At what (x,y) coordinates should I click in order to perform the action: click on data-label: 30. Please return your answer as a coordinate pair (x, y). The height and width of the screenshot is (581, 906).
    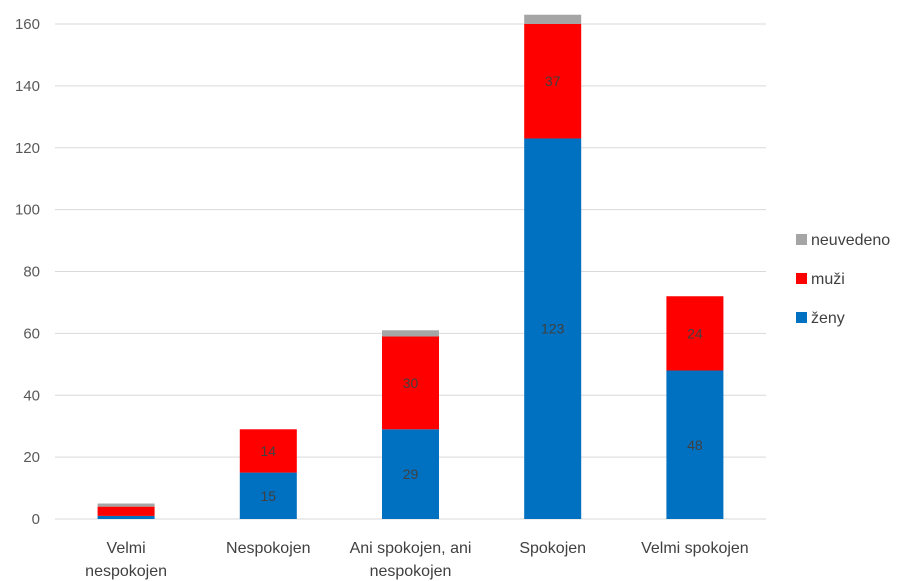
    Looking at the image, I should click on (411, 383).